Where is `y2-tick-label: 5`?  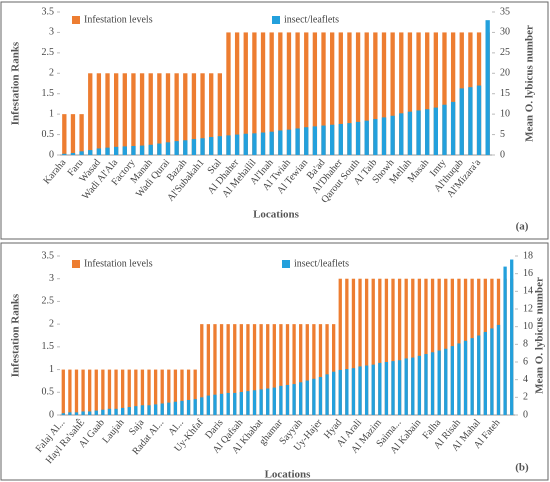
y2-tick-label: 5 is located at coordinates (502, 134).